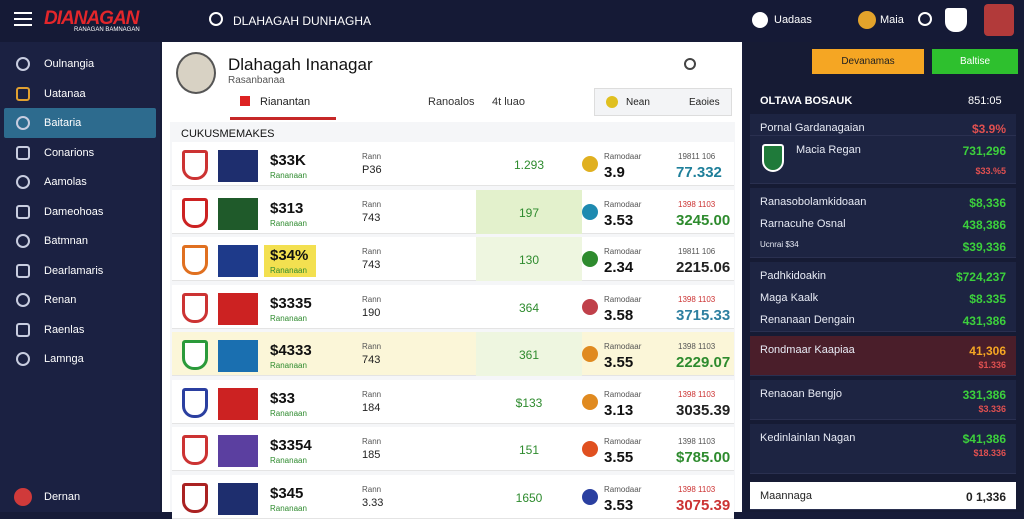 Image resolution: width=1024 pixels, height=519 pixels. I want to click on odd: 361, so click(529, 355).